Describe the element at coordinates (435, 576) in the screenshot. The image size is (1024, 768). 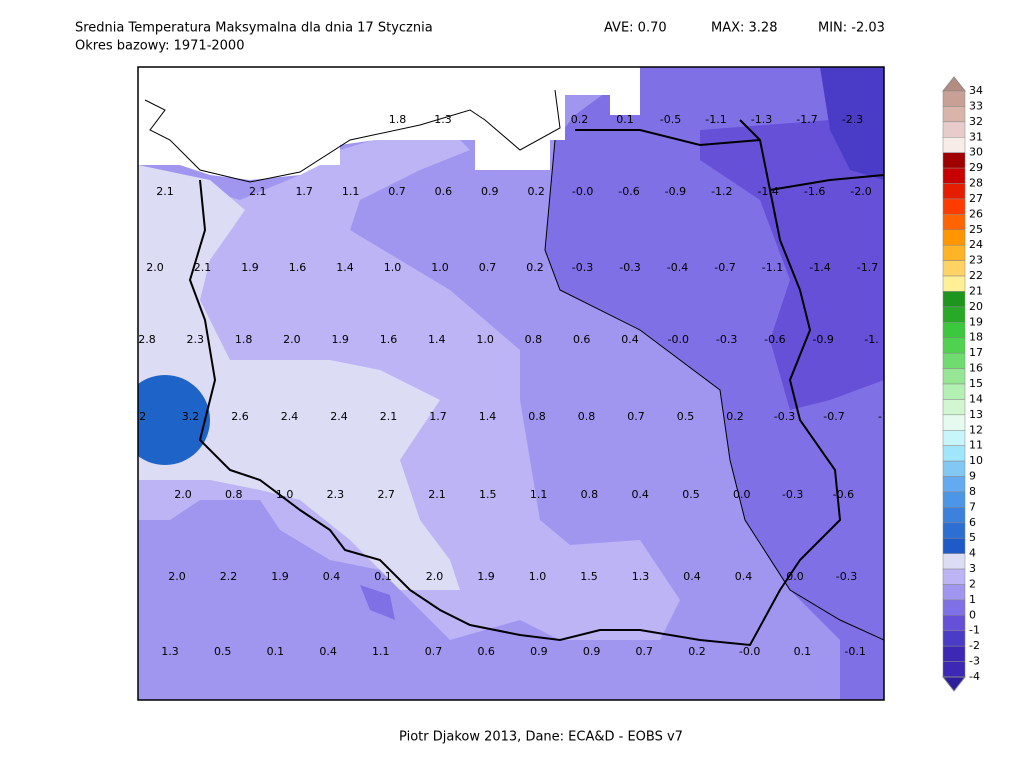
I see `grid-value: 2.0` at that location.